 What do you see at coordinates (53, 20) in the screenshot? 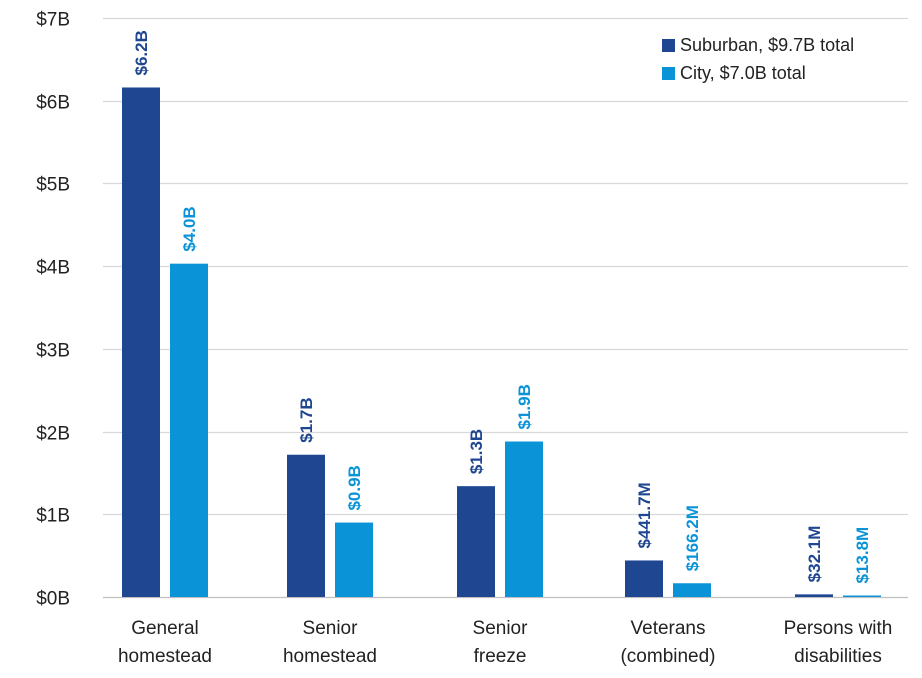
I see `y-tick-label: $7B` at bounding box center [53, 20].